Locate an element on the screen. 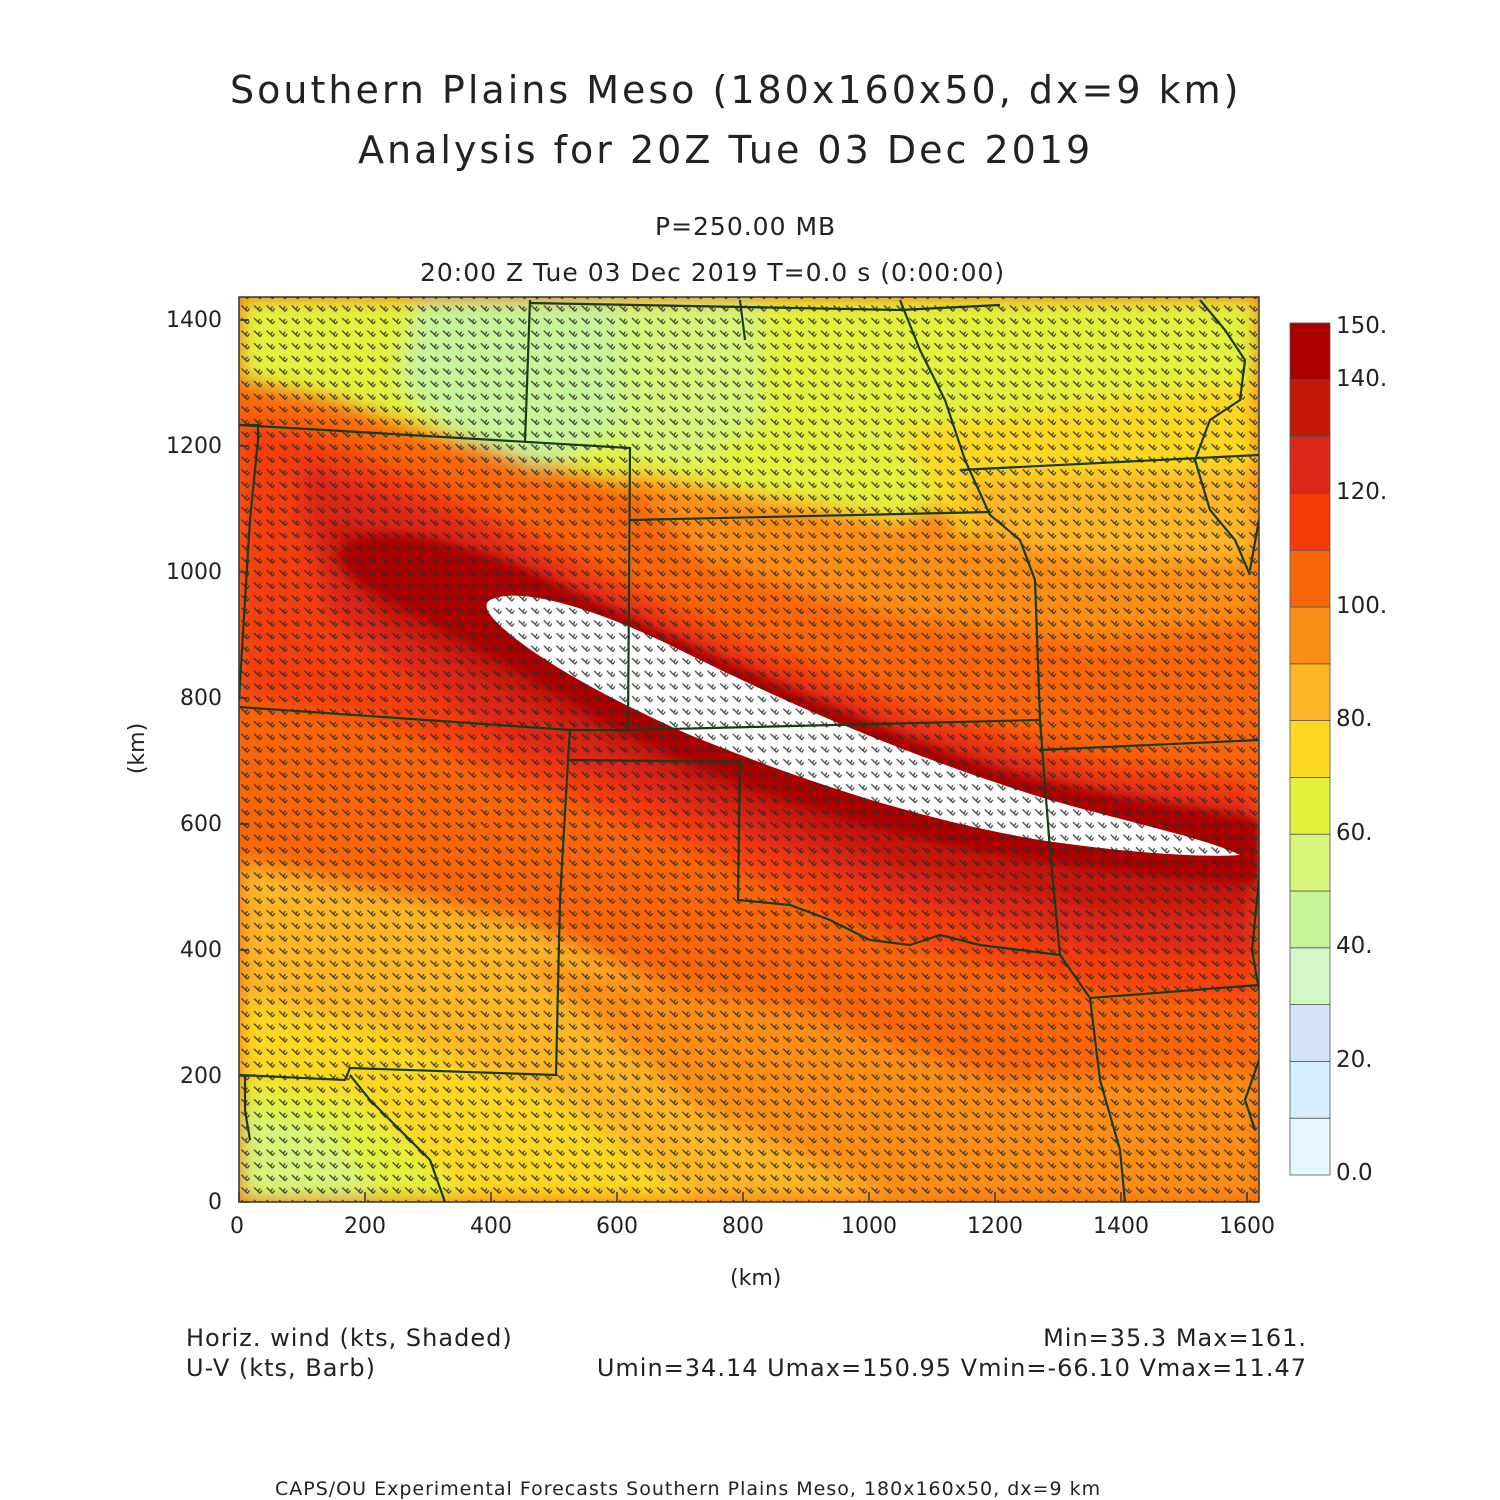  y-axis-label: (km) is located at coordinates (138, 748).